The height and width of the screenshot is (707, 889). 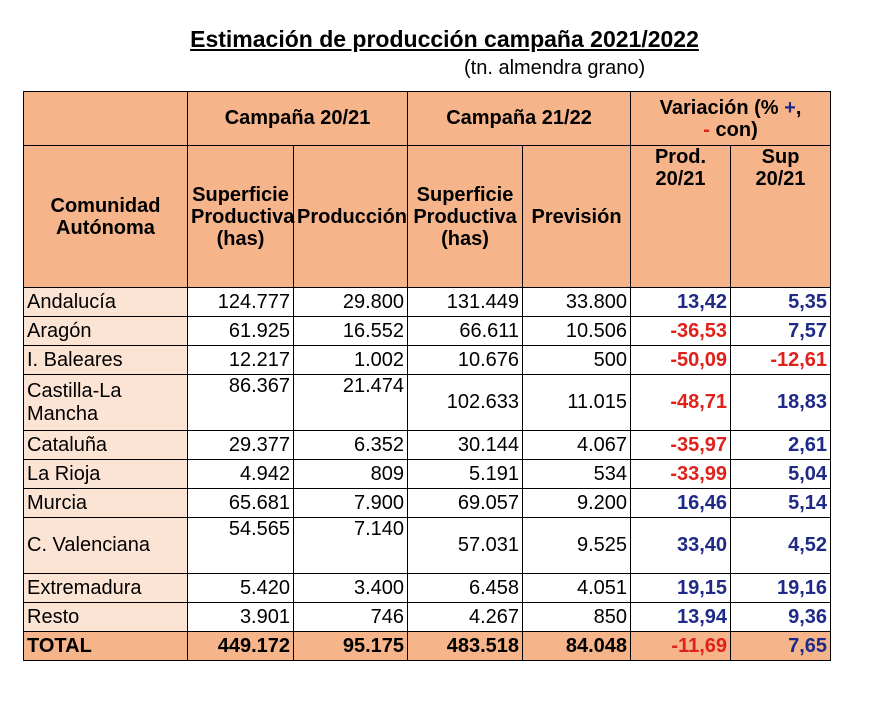 I want to click on total-var-prod: -11,69, so click(x=681, y=646).